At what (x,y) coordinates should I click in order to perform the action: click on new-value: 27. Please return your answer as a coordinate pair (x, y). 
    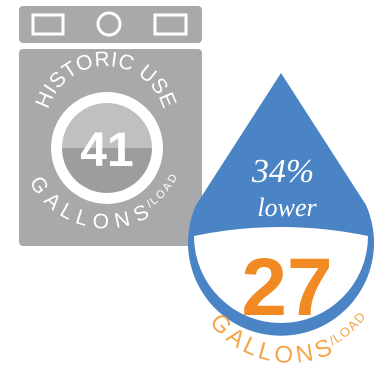
    Looking at the image, I should click on (286, 287).